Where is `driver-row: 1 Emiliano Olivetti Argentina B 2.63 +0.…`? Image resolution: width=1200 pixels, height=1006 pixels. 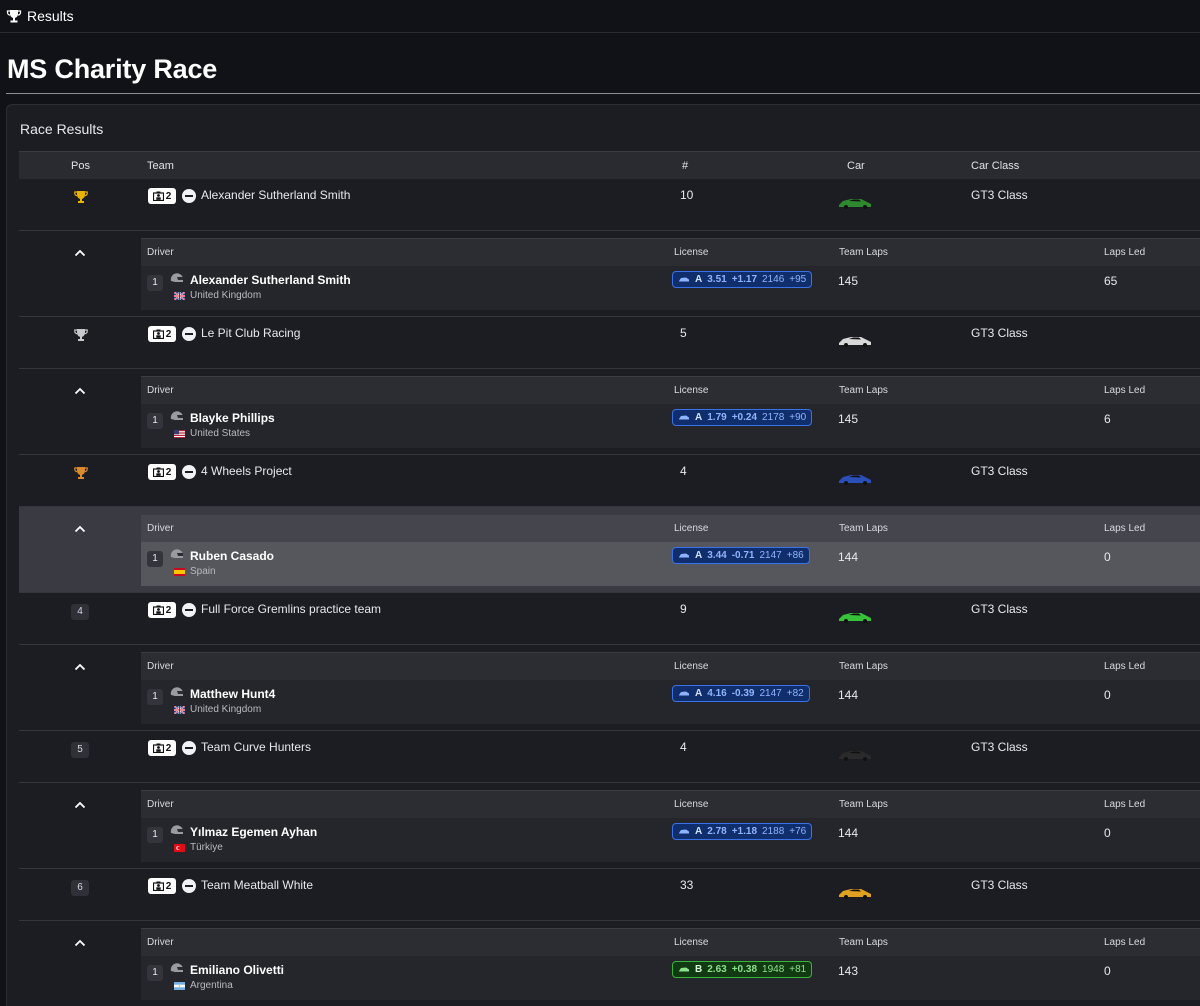 driver-row: 1 Emiliano Olivetti Argentina B 2.63 +0.… is located at coordinates (670, 978).